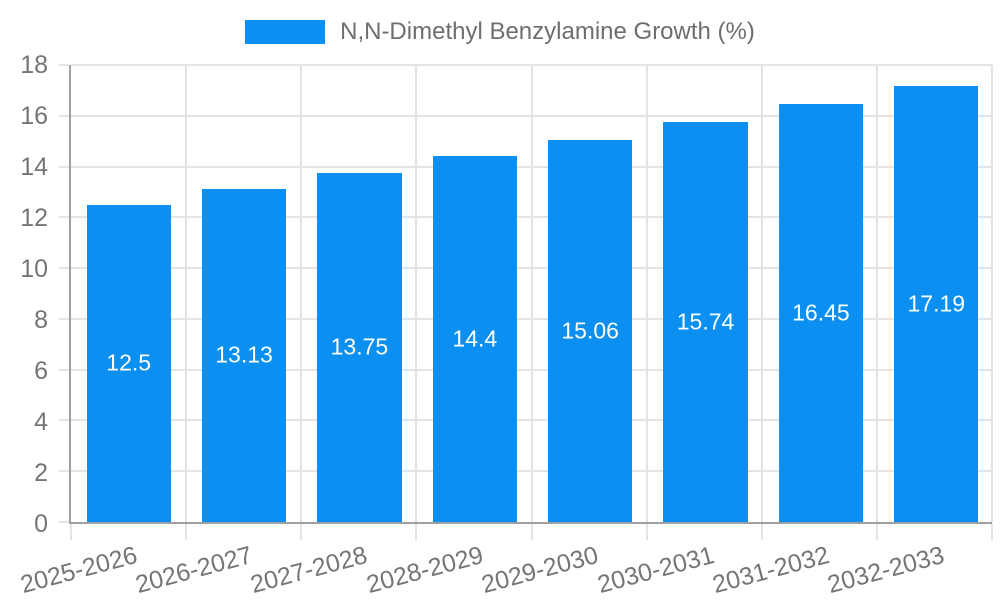  I want to click on bar-value-label: 17.19, so click(936, 303).